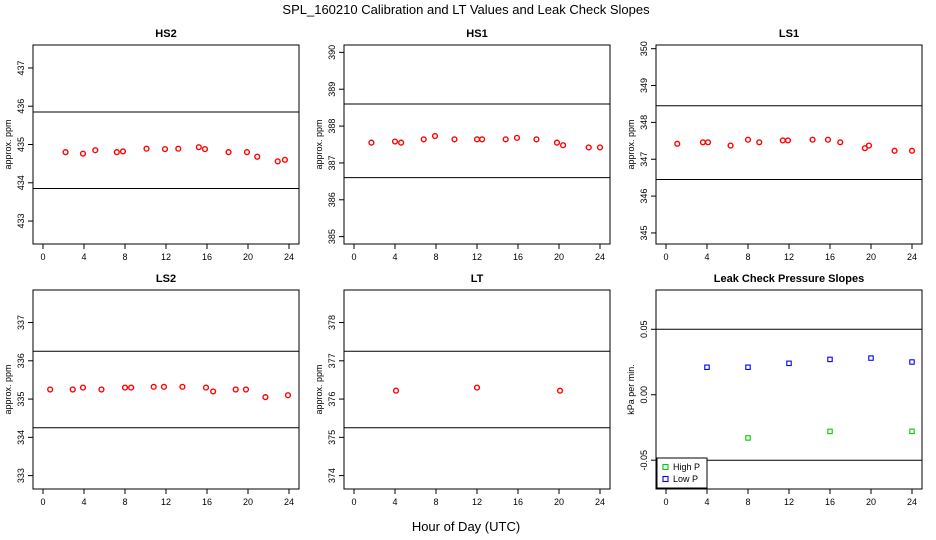 Image resolution: width=936 pixels, height=540 pixels. I want to click on ls2-title: LS2, so click(166, 279).